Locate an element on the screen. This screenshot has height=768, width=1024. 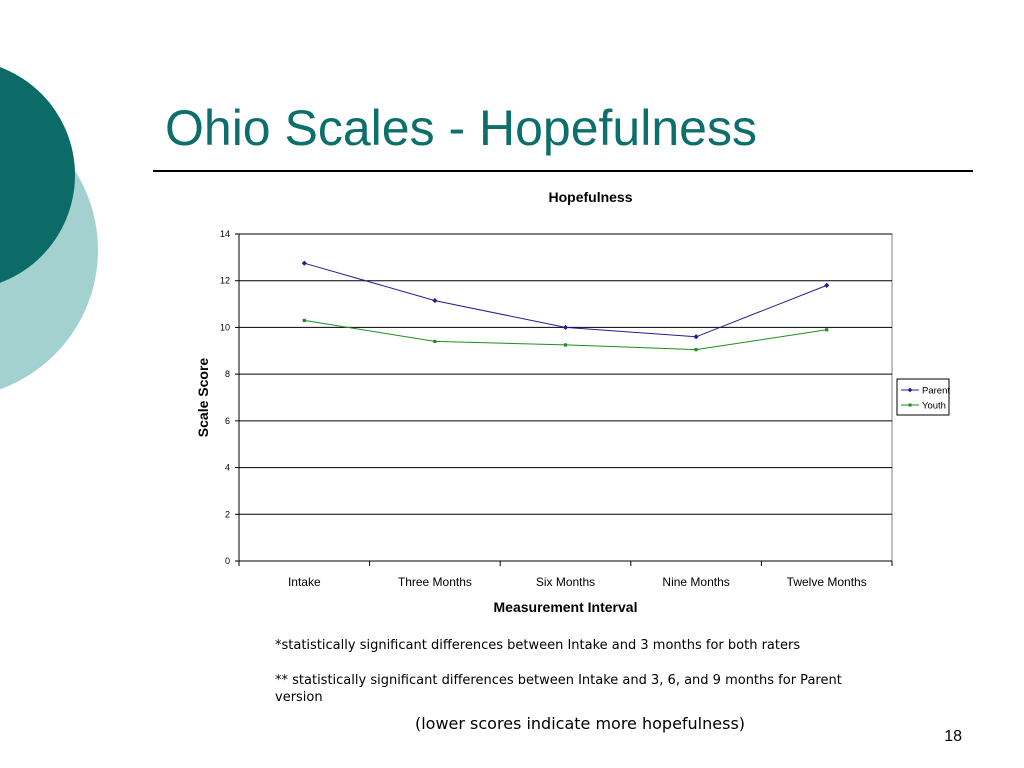
legend-label-youth: Youth is located at coordinates (934, 406).